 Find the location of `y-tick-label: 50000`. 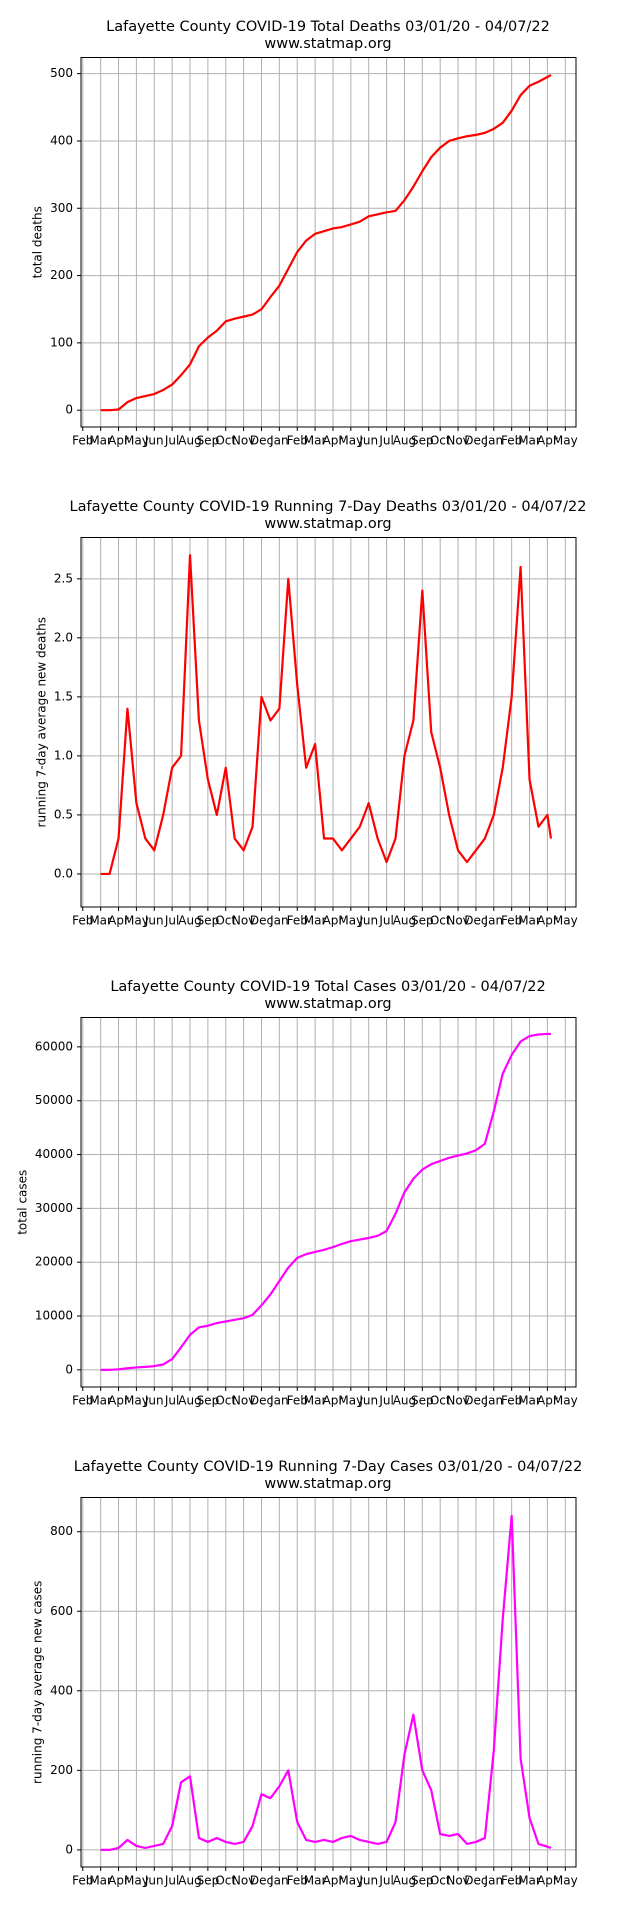

y-tick-label: 50000 is located at coordinates (54, 1100).